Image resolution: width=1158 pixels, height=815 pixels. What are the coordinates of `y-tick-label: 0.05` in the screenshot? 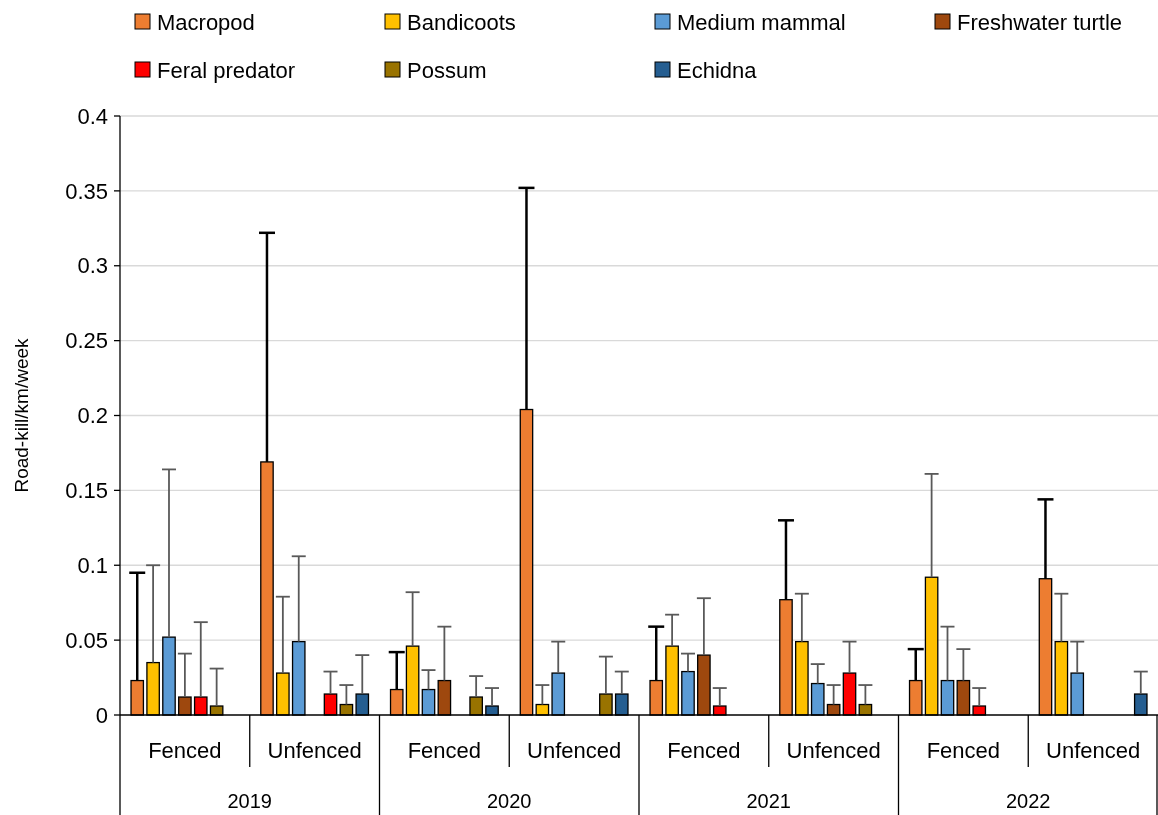 It's located at (86, 640).